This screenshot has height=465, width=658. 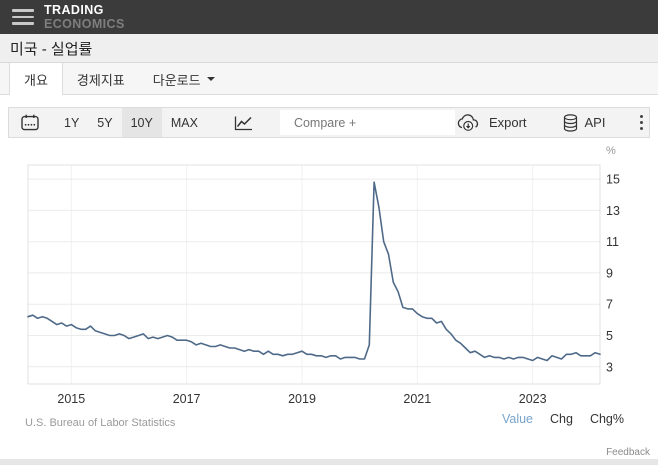 I want to click on tab-overview: 개요, so click(x=36, y=79).